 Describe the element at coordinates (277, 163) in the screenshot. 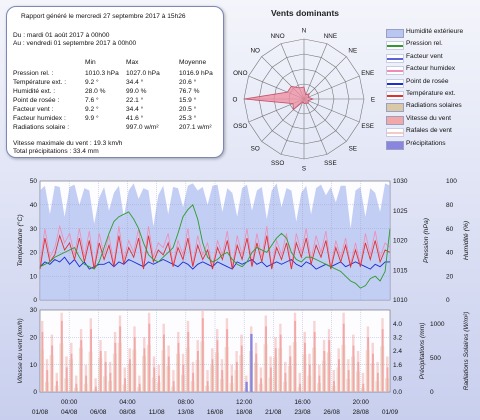

I see `rose-label: SSO` at that location.